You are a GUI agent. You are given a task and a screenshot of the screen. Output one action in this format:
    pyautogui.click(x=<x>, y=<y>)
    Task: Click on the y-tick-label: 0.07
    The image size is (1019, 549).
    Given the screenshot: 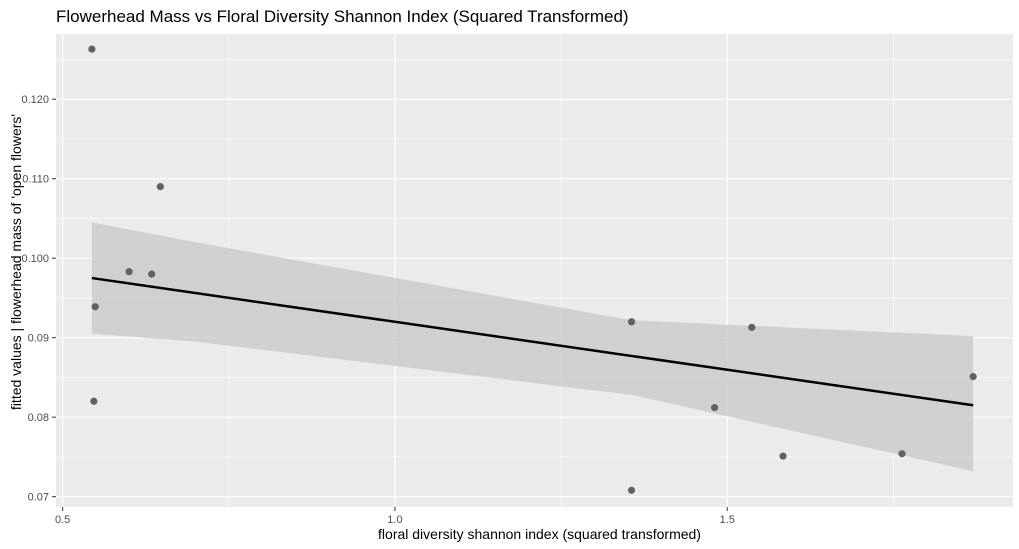 What is the action you would take?
    pyautogui.click(x=38, y=498)
    